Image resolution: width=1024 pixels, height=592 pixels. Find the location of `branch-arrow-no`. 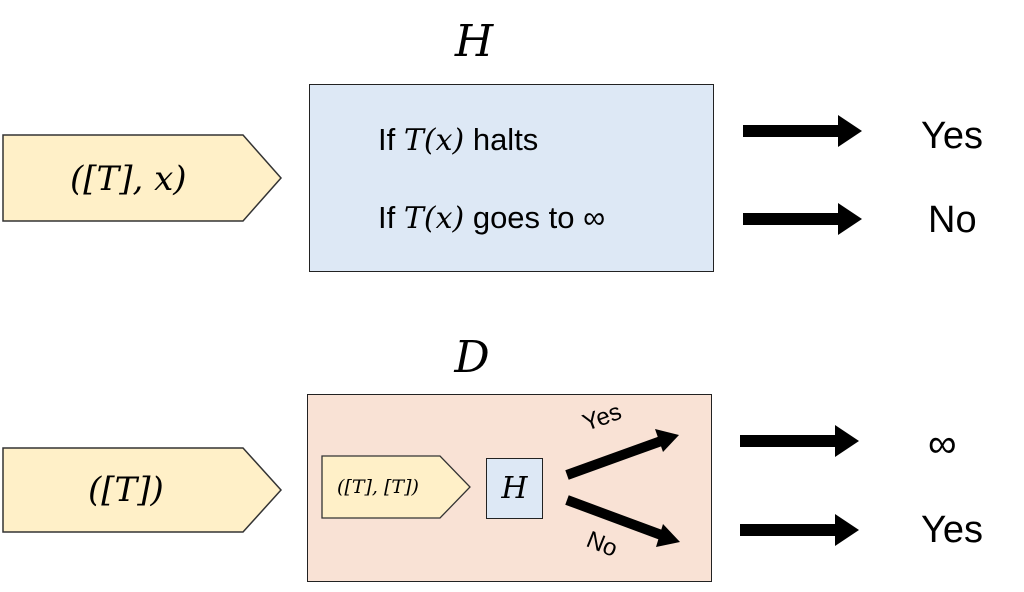

branch-arrow-no is located at coordinates (615, 518).